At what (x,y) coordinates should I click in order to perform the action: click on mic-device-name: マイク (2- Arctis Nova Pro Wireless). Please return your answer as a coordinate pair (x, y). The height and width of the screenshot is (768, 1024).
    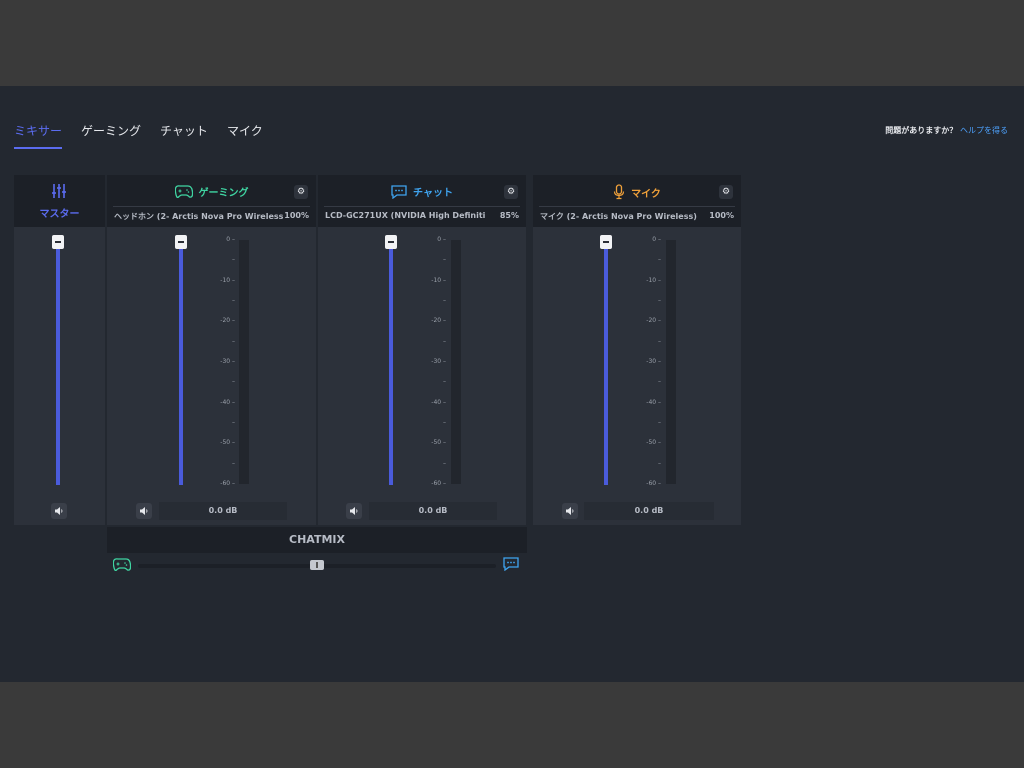
    Looking at the image, I should click on (618, 216).